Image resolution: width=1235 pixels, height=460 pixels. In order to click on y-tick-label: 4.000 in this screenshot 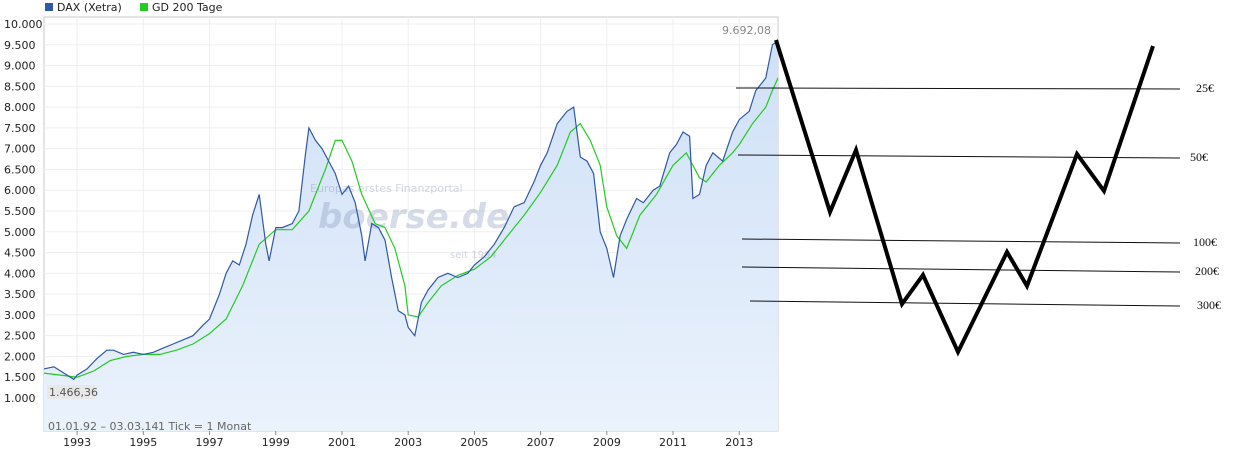, I will do `click(20, 273)`.